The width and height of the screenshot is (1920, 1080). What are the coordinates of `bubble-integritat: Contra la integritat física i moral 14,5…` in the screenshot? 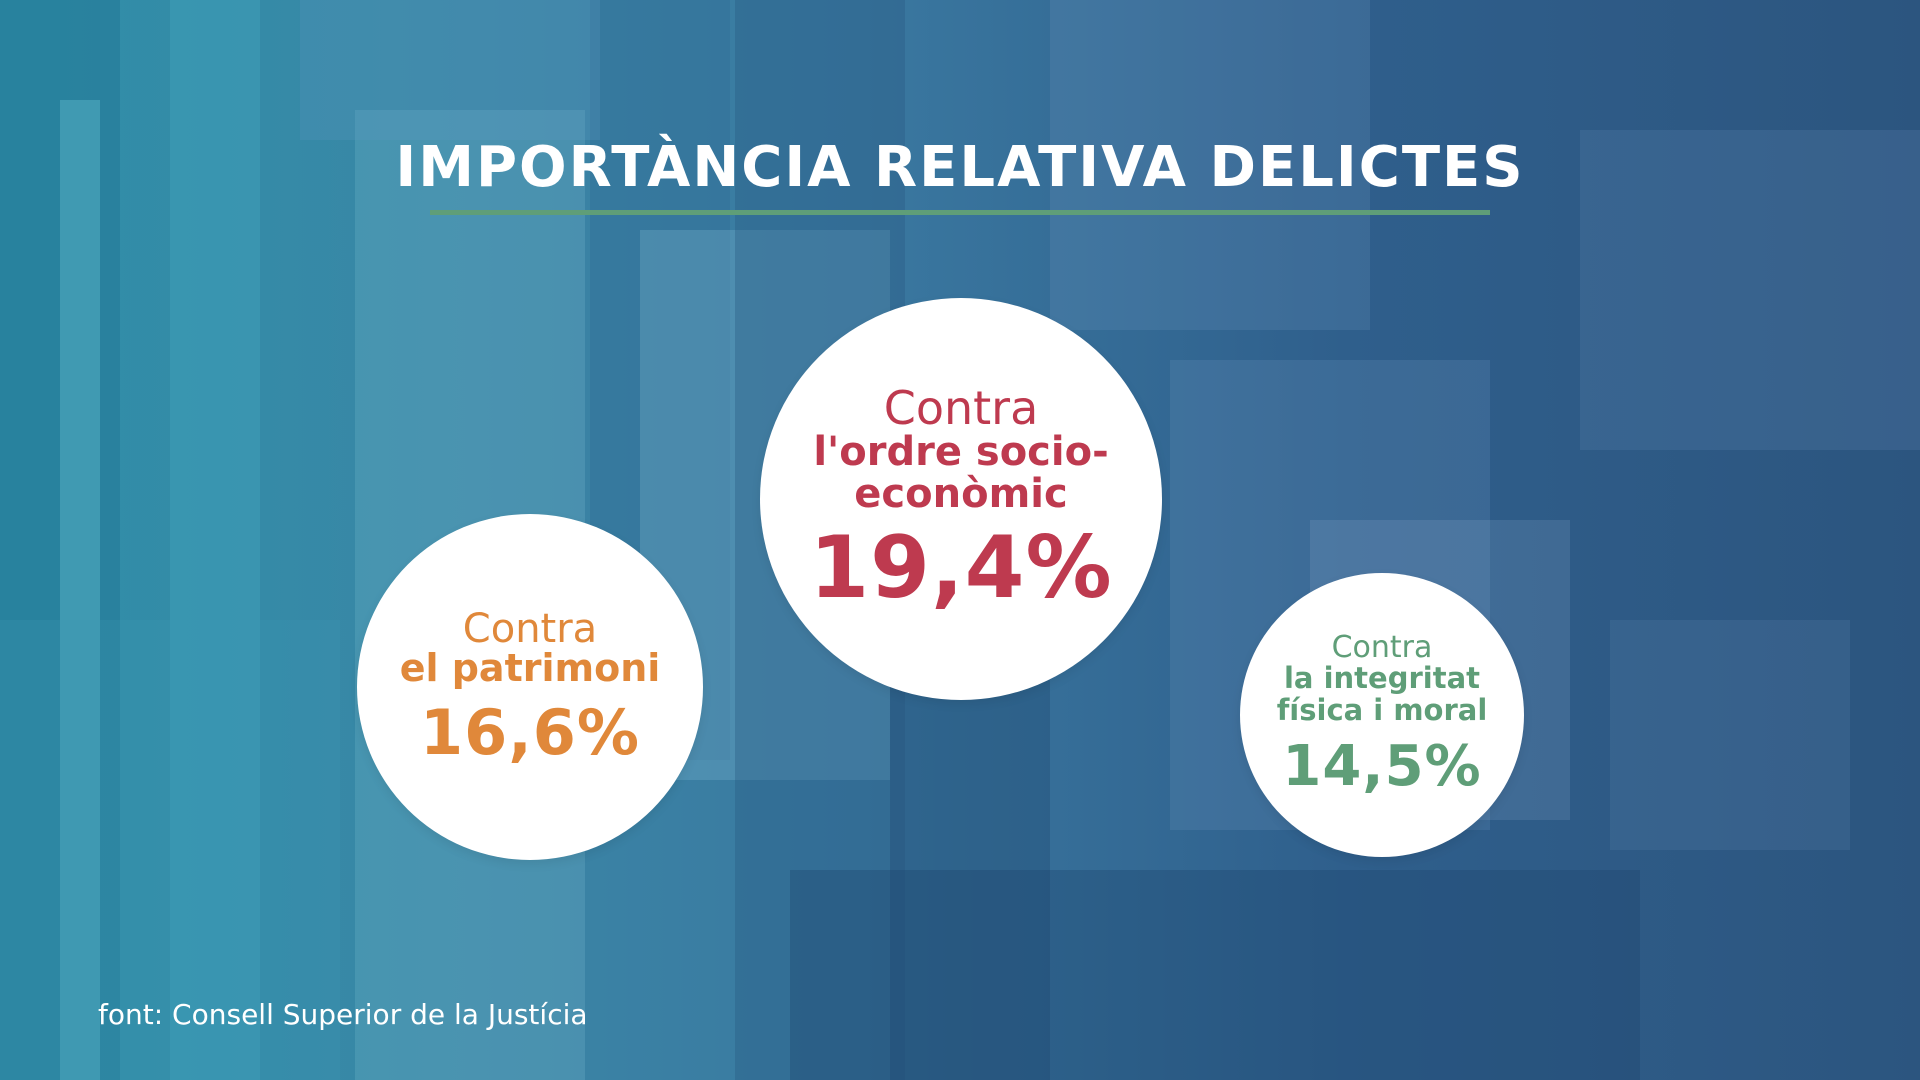 It's located at (1382, 715).